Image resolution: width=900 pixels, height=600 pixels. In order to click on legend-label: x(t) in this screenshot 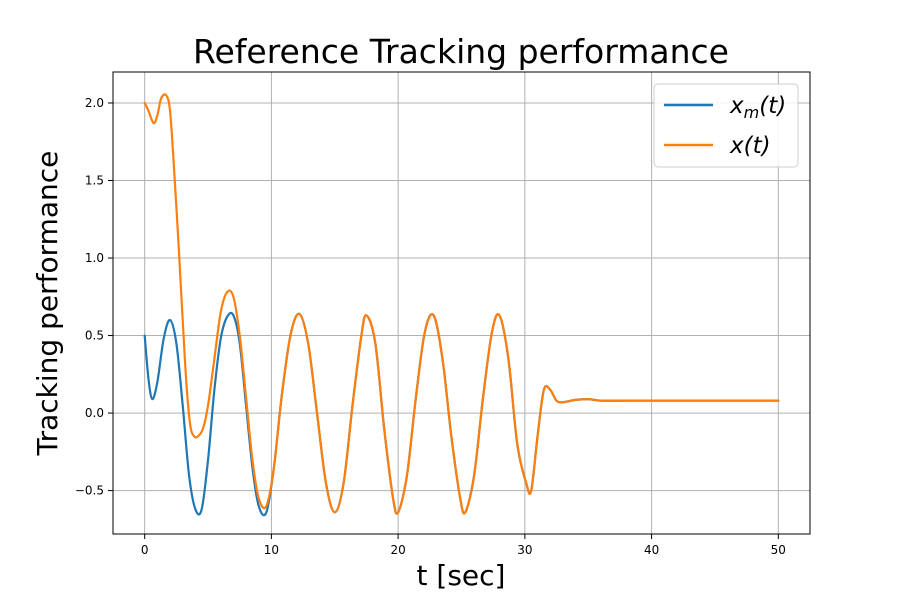, I will do `click(750, 146)`.